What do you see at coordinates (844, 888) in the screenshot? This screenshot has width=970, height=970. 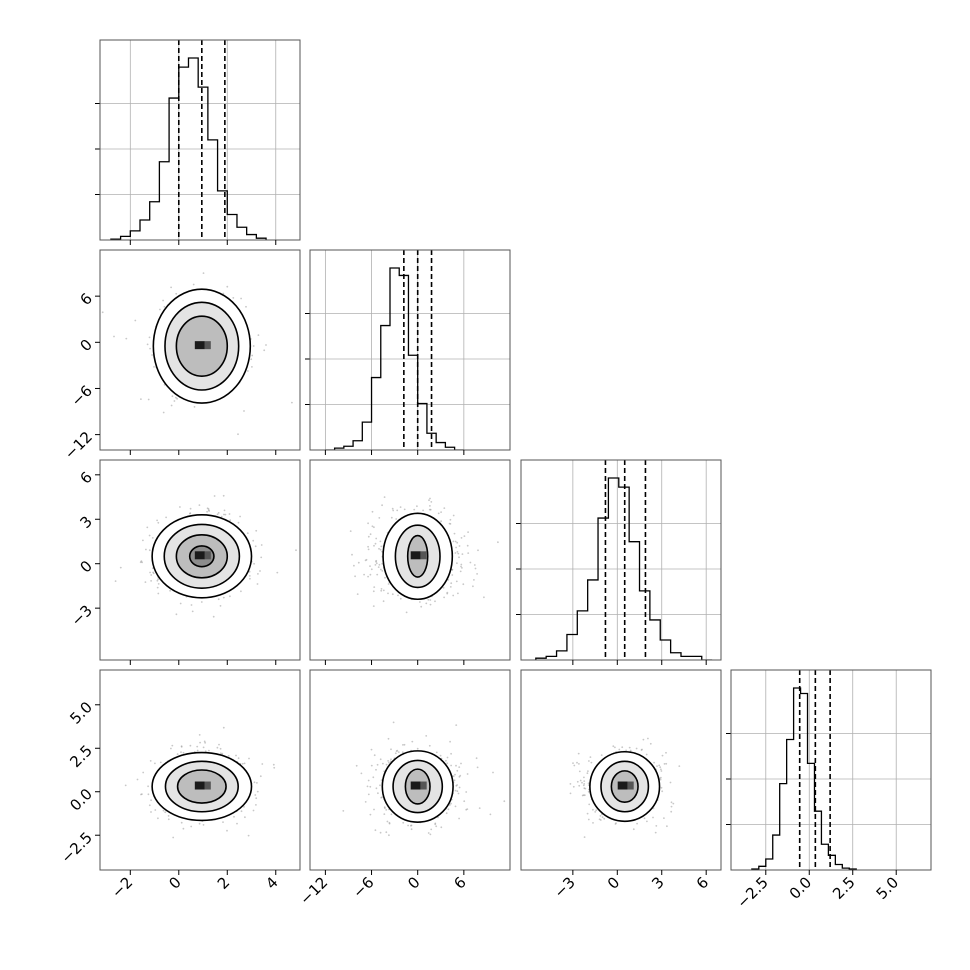 I see `x-tick-label: 2.5` at bounding box center [844, 888].